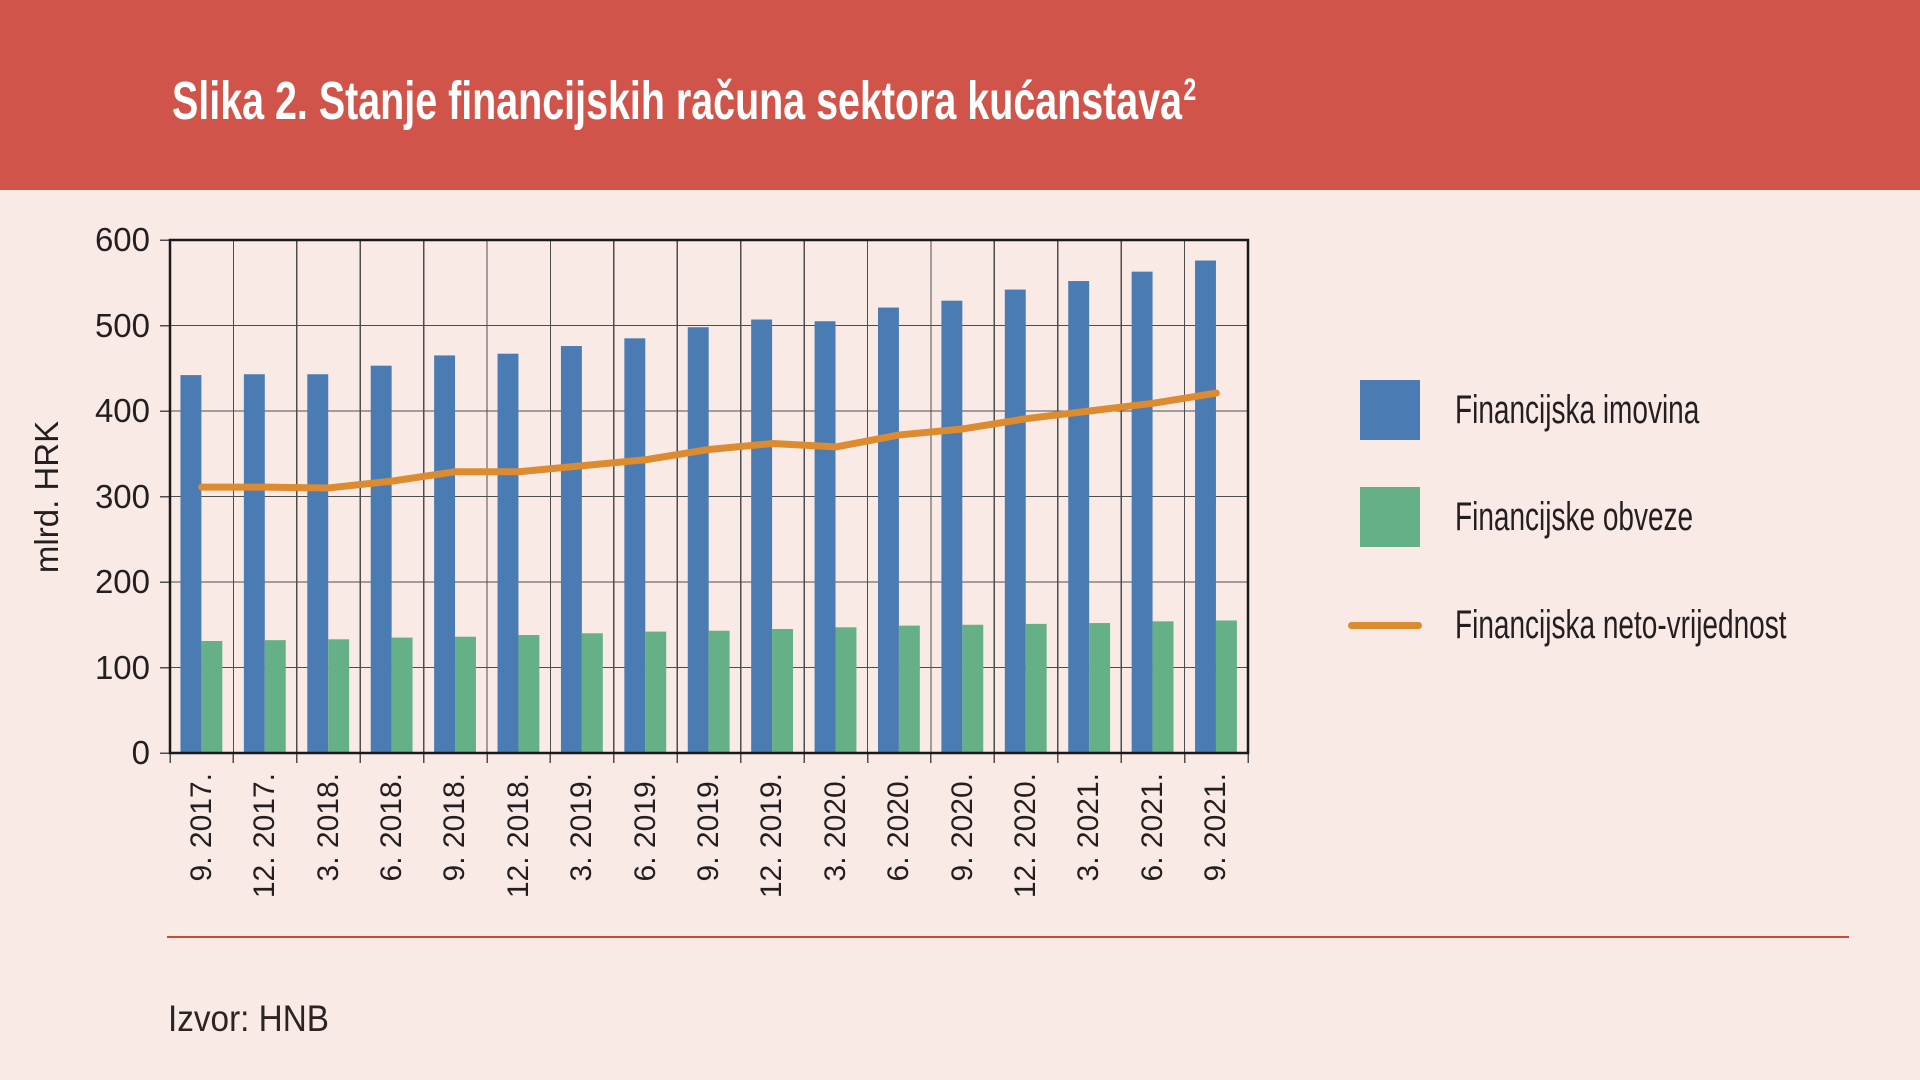 The height and width of the screenshot is (1080, 1920). What do you see at coordinates (1152, 827) in the screenshot?
I see `x-tick-label: 6. 2021.` at bounding box center [1152, 827].